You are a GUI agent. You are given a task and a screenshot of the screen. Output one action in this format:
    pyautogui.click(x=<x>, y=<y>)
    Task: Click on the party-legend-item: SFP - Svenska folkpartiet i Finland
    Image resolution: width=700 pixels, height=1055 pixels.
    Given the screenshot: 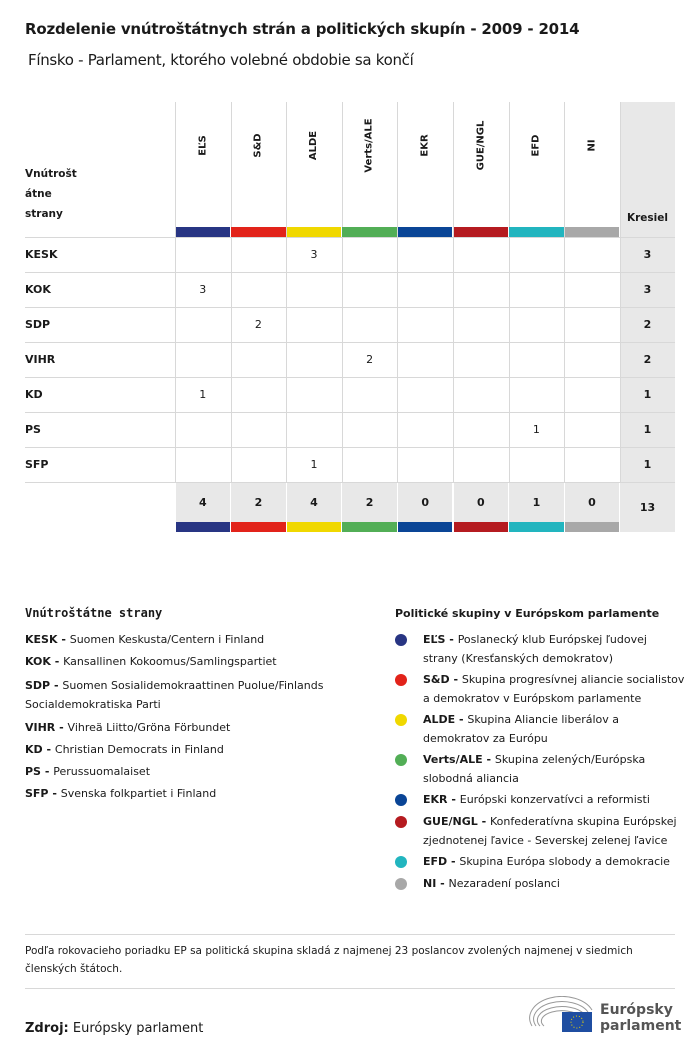 What is the action you would take?
    pyautogui.click(x=121, y=793)
    